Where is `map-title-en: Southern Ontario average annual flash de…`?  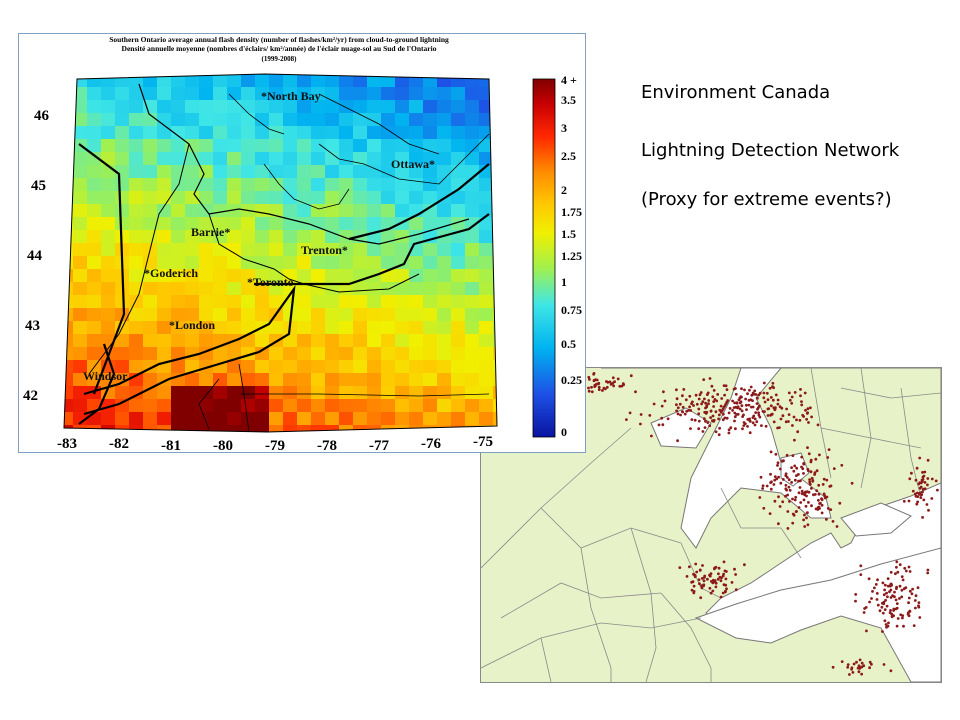 map-title-en: Southern Ontario average annual flash de… is located at coordinates (279, 39).